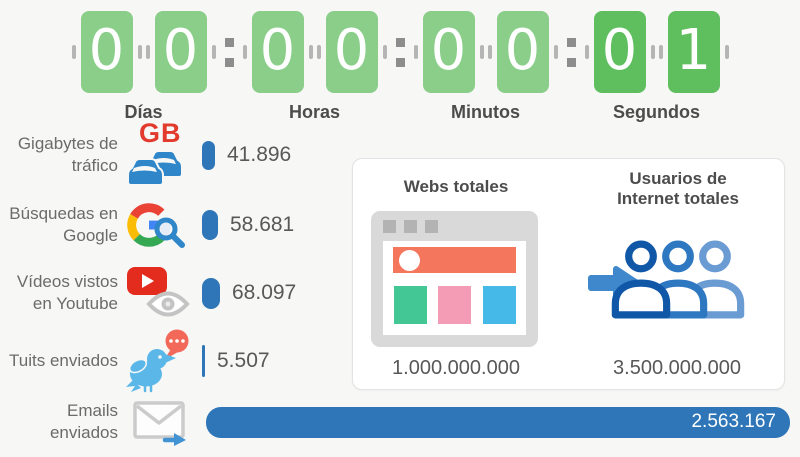 The height and width of the screenshot is (457, 800). What do you see at coordinates (144, 52) in the screenshot?
I see `clock-digits-days: 0 0` at bounding box center [144, 52].